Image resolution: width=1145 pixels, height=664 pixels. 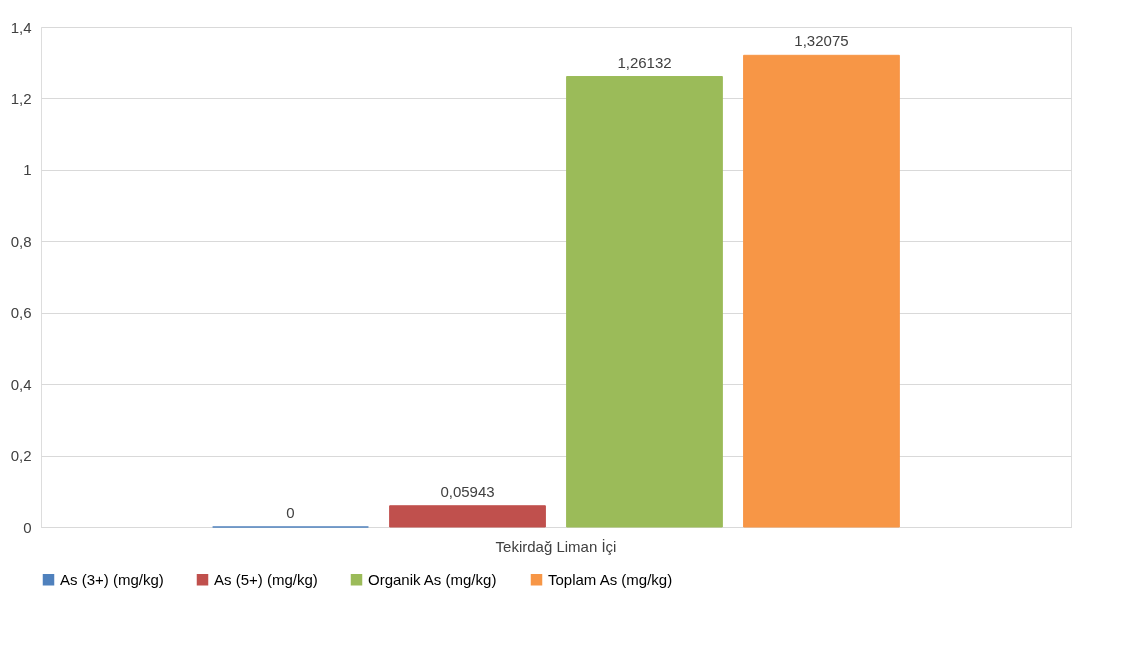 I want to click on y-tick-label: 0,8, so click(x=21, y=241).